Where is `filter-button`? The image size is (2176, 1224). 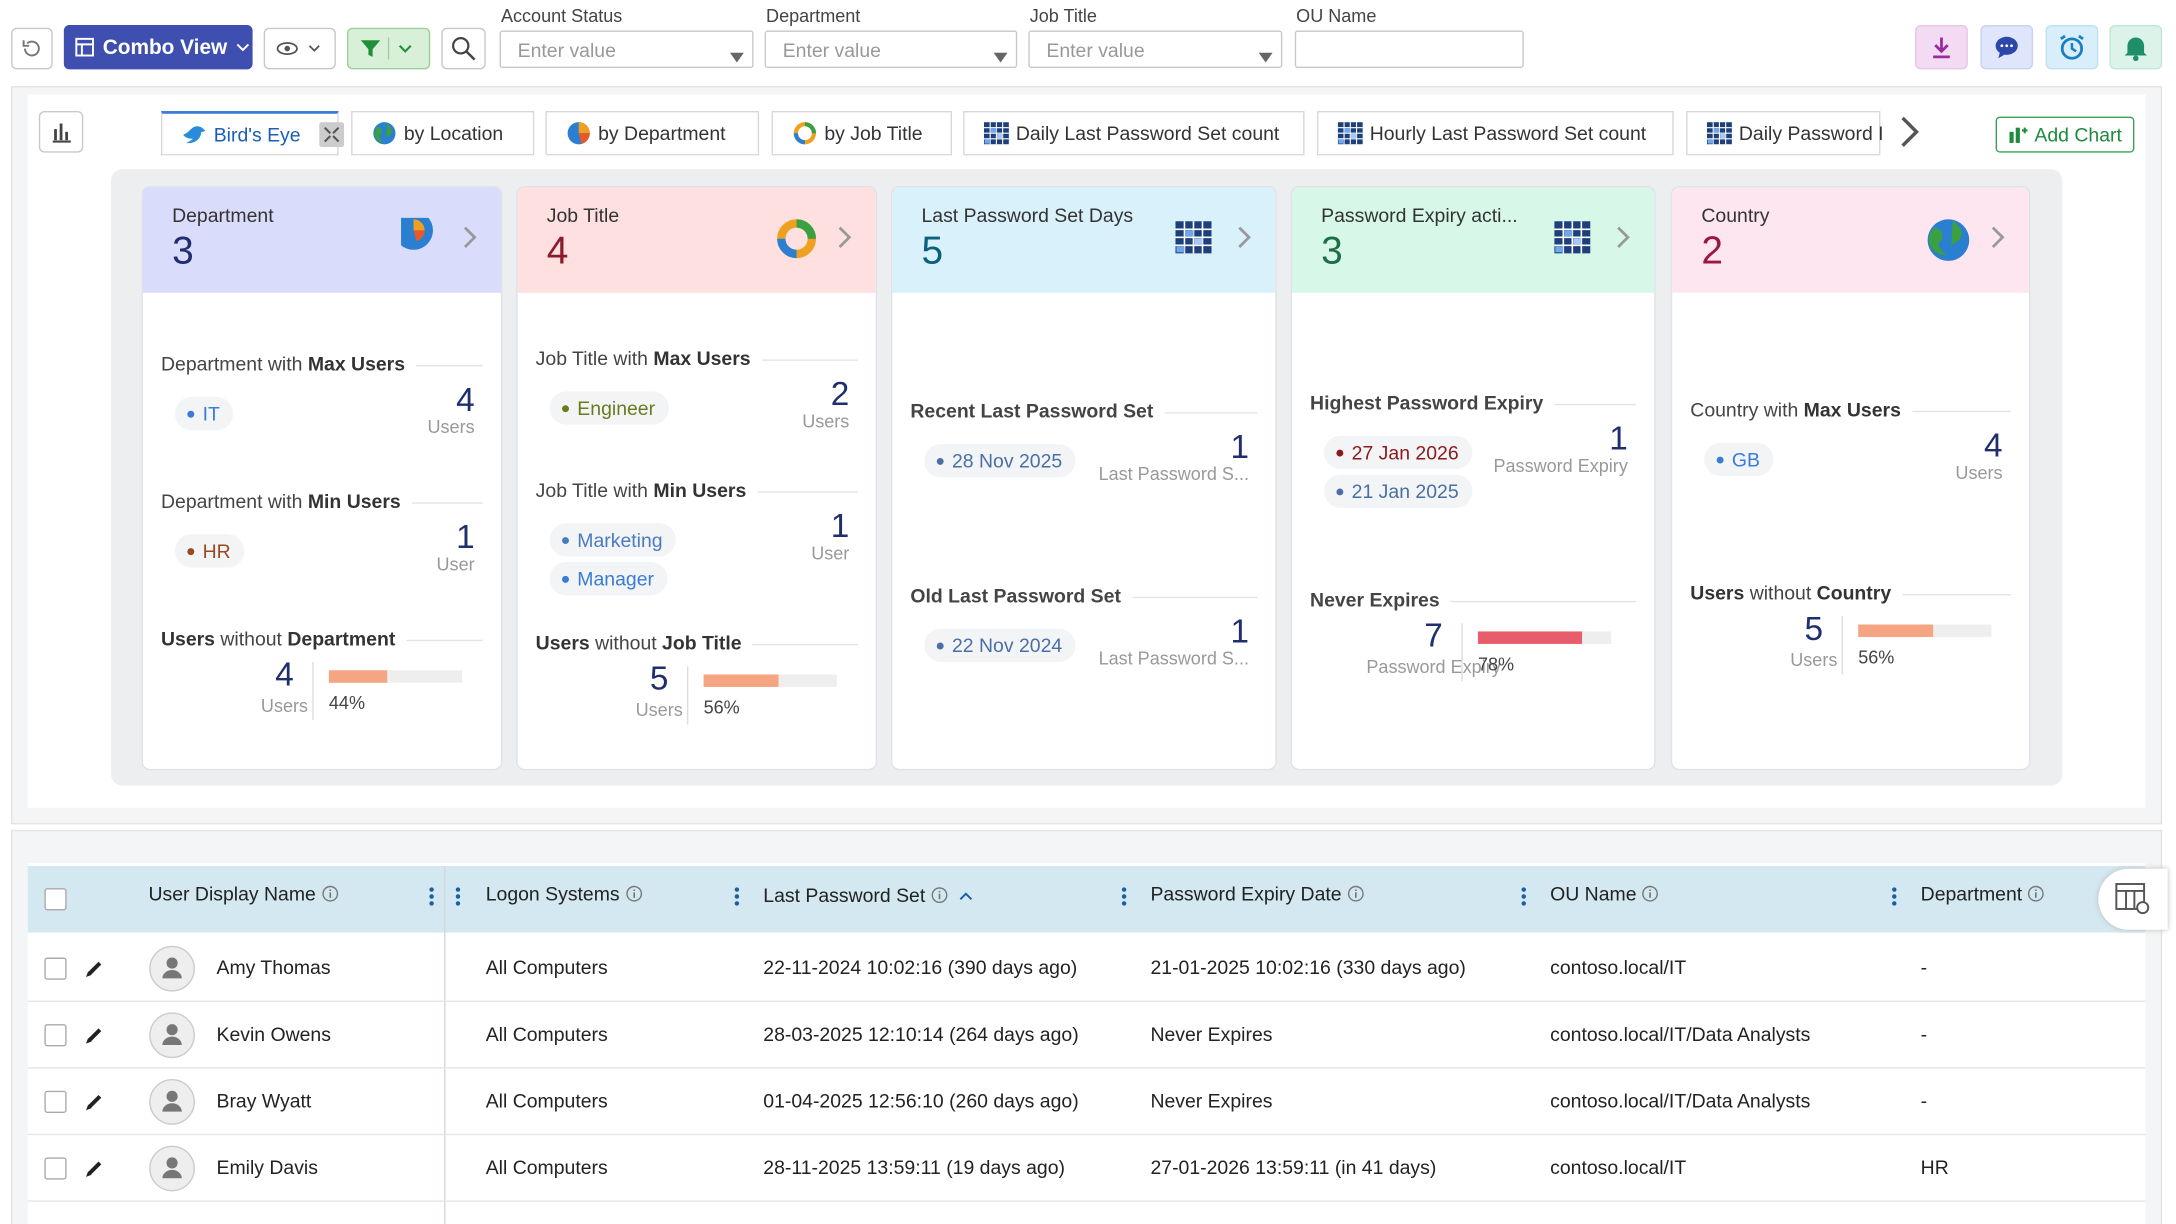 filter-button is located at coordinates (388, 48).